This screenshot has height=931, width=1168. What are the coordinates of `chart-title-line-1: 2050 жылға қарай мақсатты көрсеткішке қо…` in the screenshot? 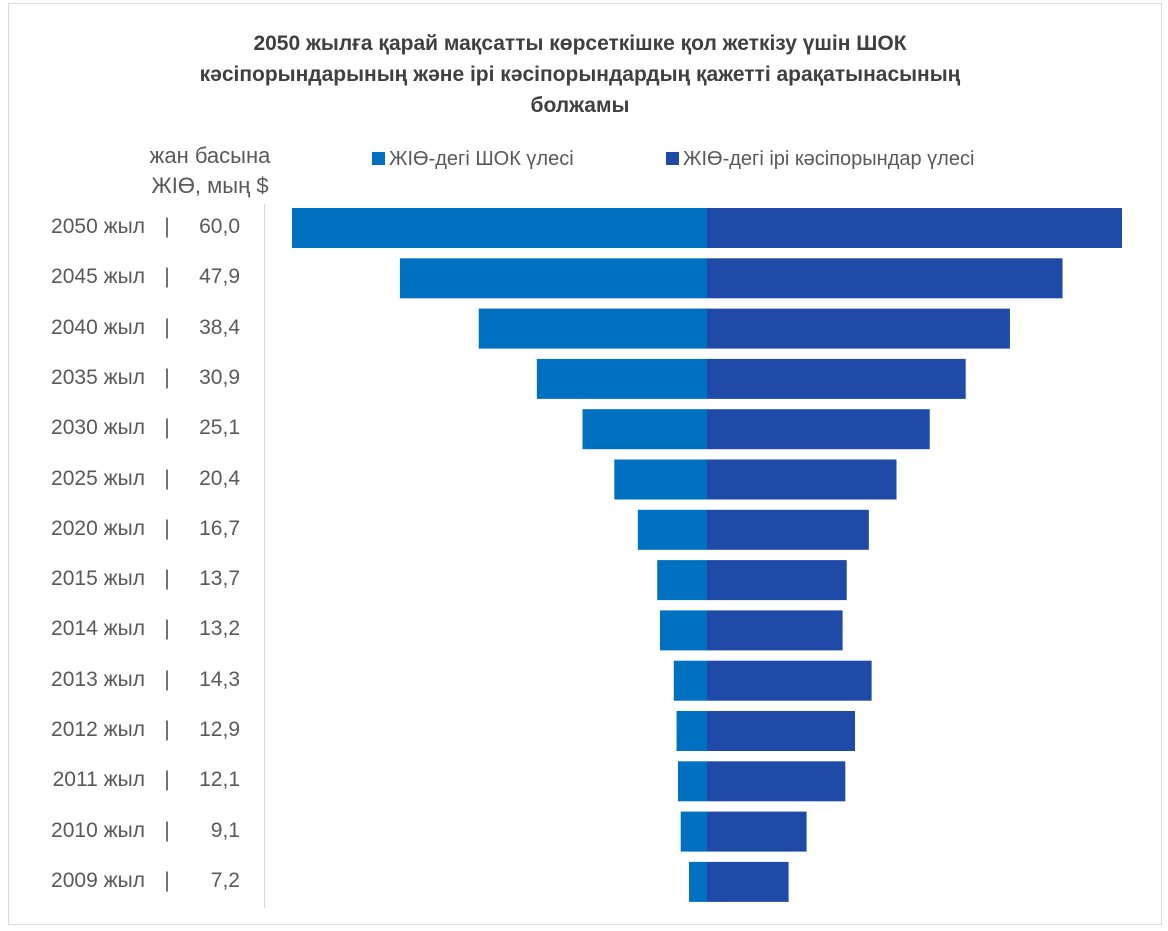 It's located at (580, 43).